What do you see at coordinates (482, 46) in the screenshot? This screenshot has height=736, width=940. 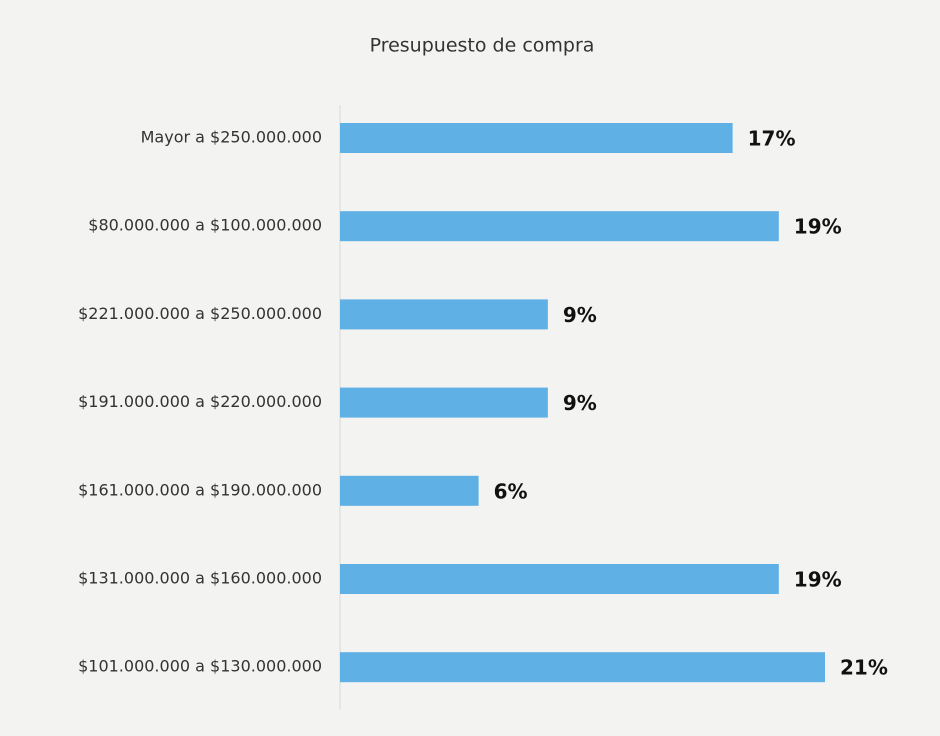 I see `chart-title: Presupuesto de compra` at bounding box center [482, 46].